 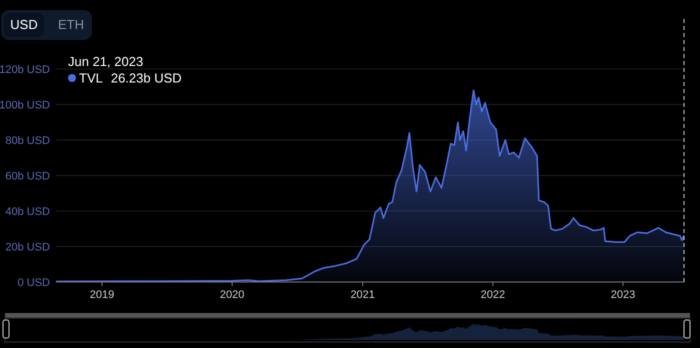 What do you see at coordinates (27, 140) in the screenshot?
I see `y-tick-label: 80b USD` at bounding box center [27, 140].